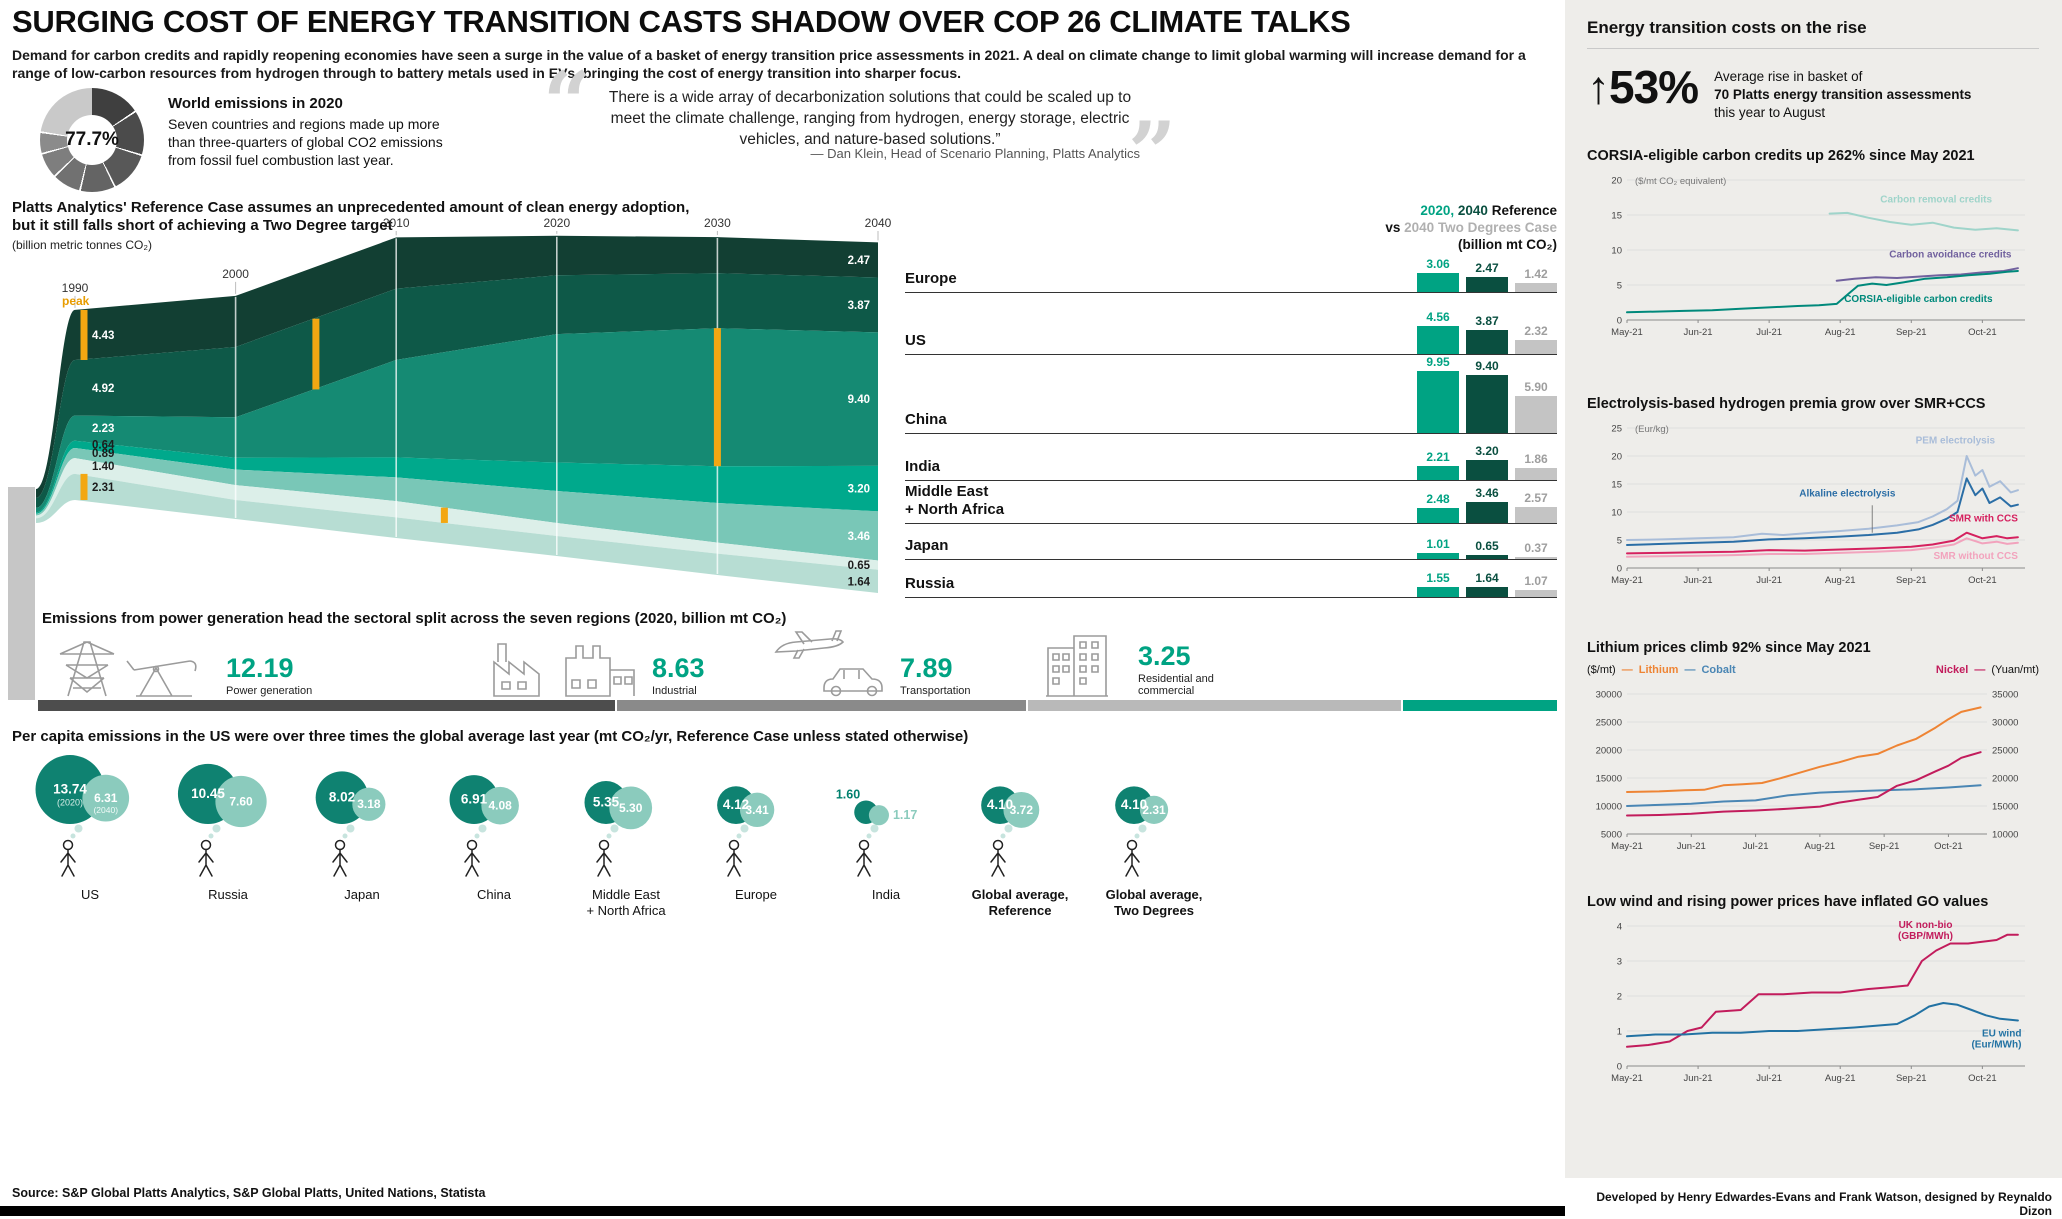  Describe the element at coordinates (1487, 577) in the screenshot. I see `bar-value-v2040: 1.64` at that location.